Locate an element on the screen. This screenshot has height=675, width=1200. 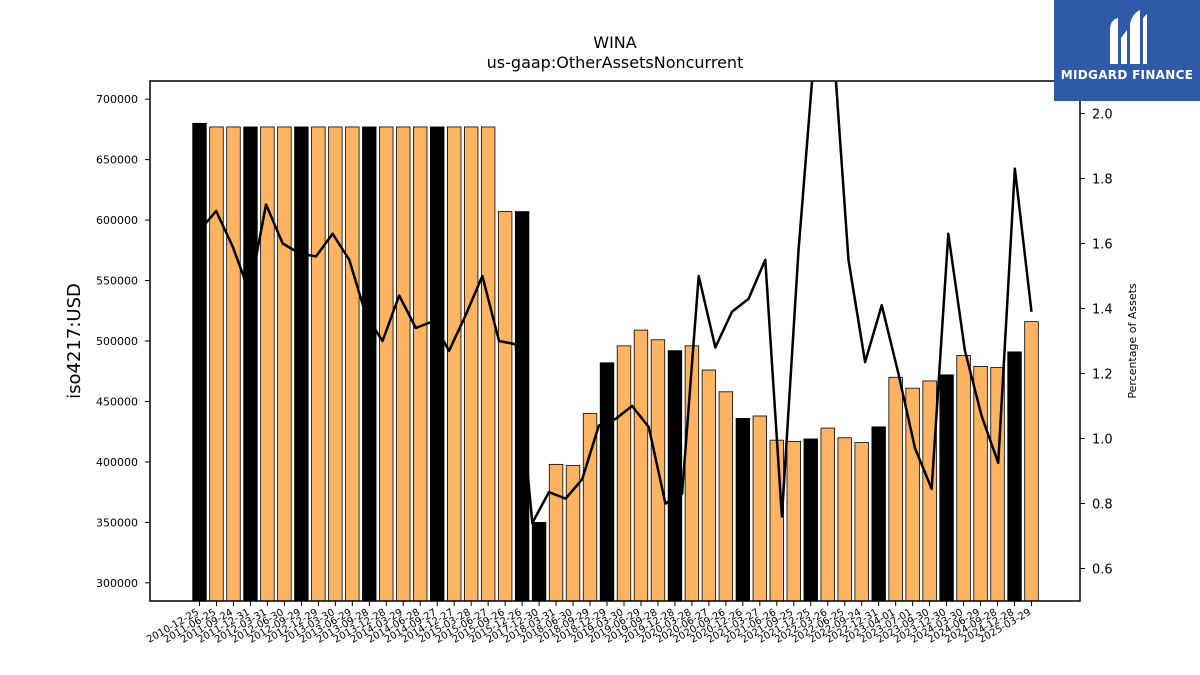
left-tick-label: 500000 is located at coordinates (117, 341).